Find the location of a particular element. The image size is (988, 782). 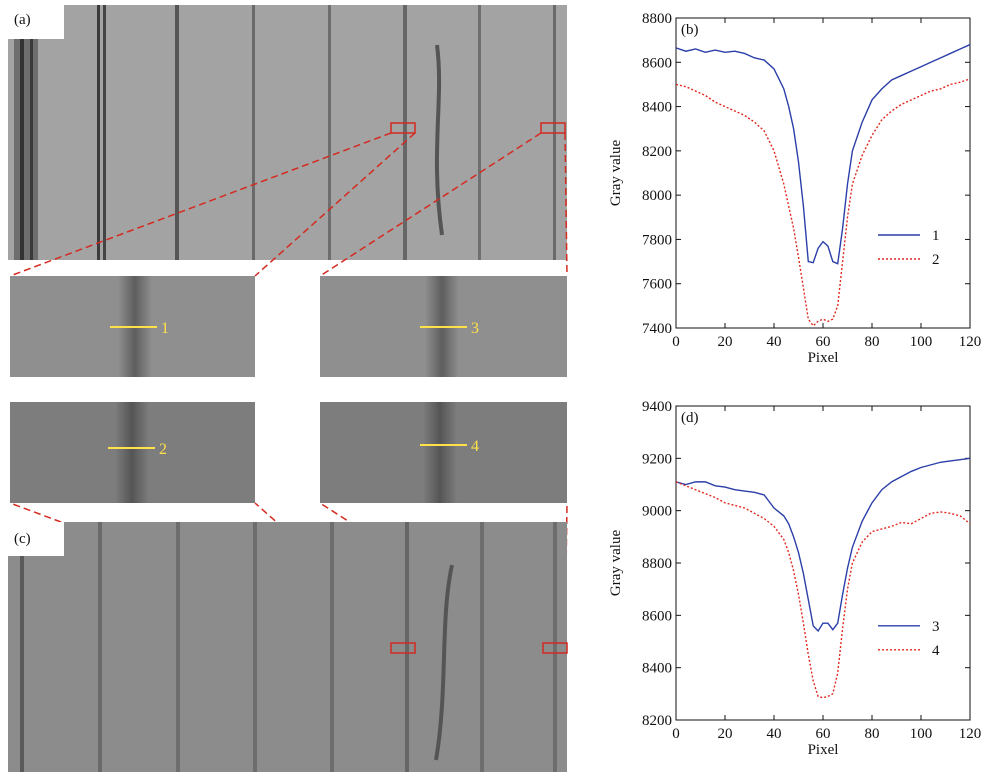

y-tick-label: 7400 is located at coordinates (657, 329).